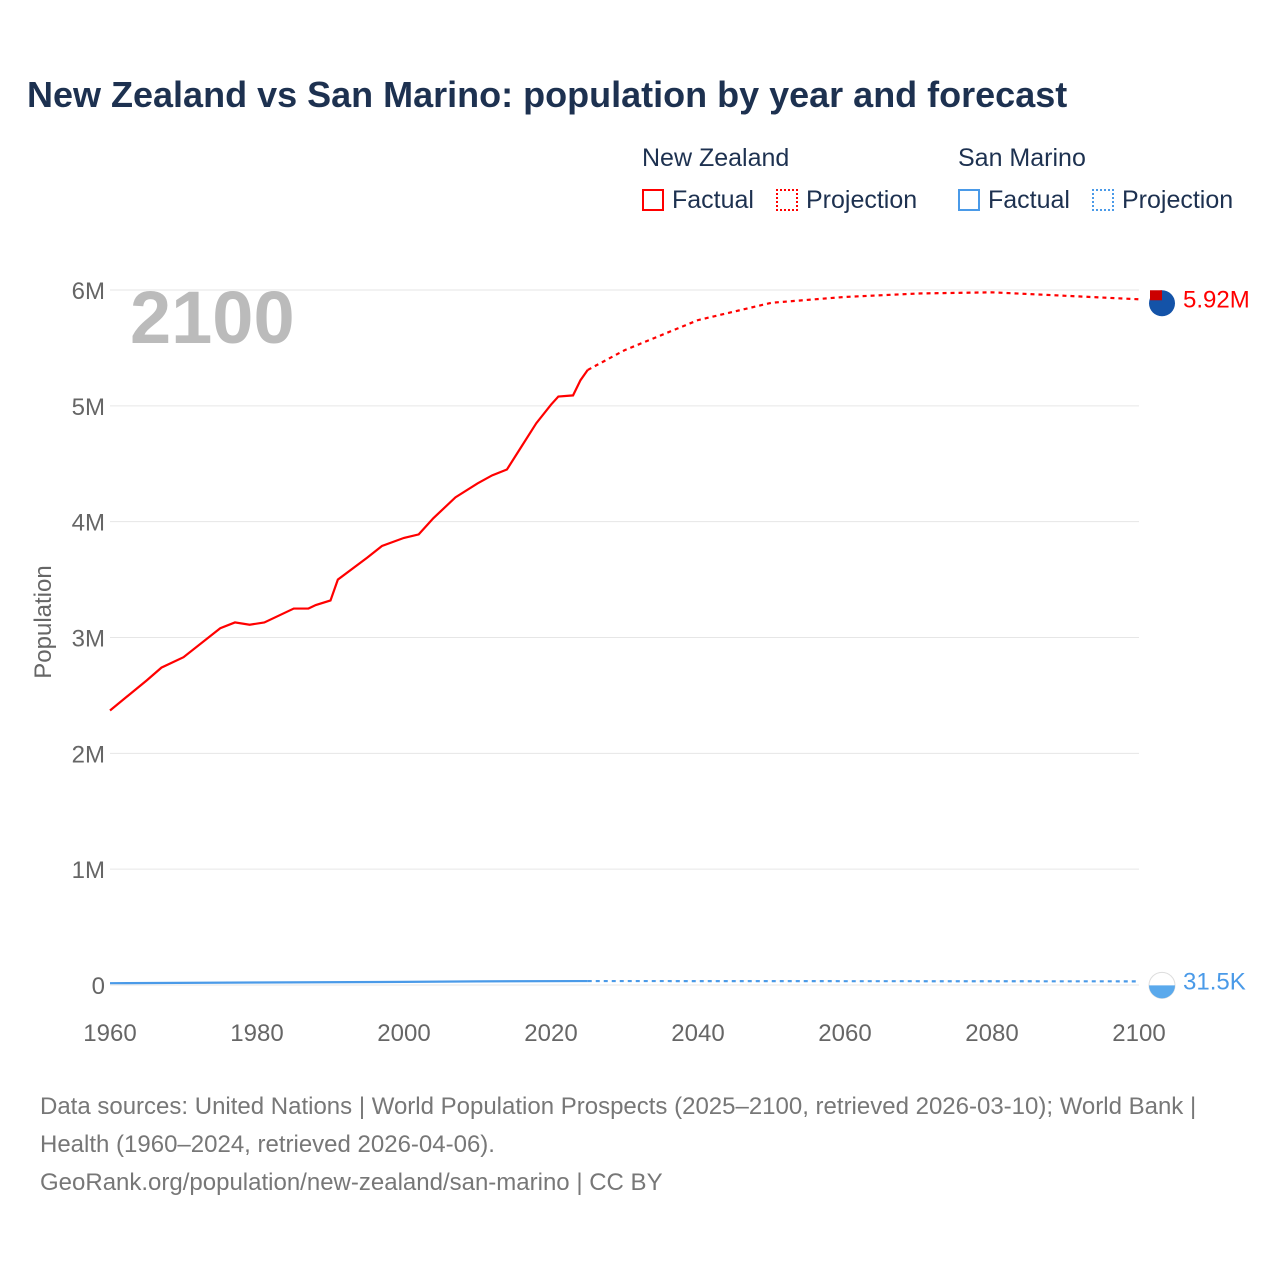  What do you see at coordinates (863, 331) in the screenshot?
I see `series-line-projection` at bounding box center [863, 331].